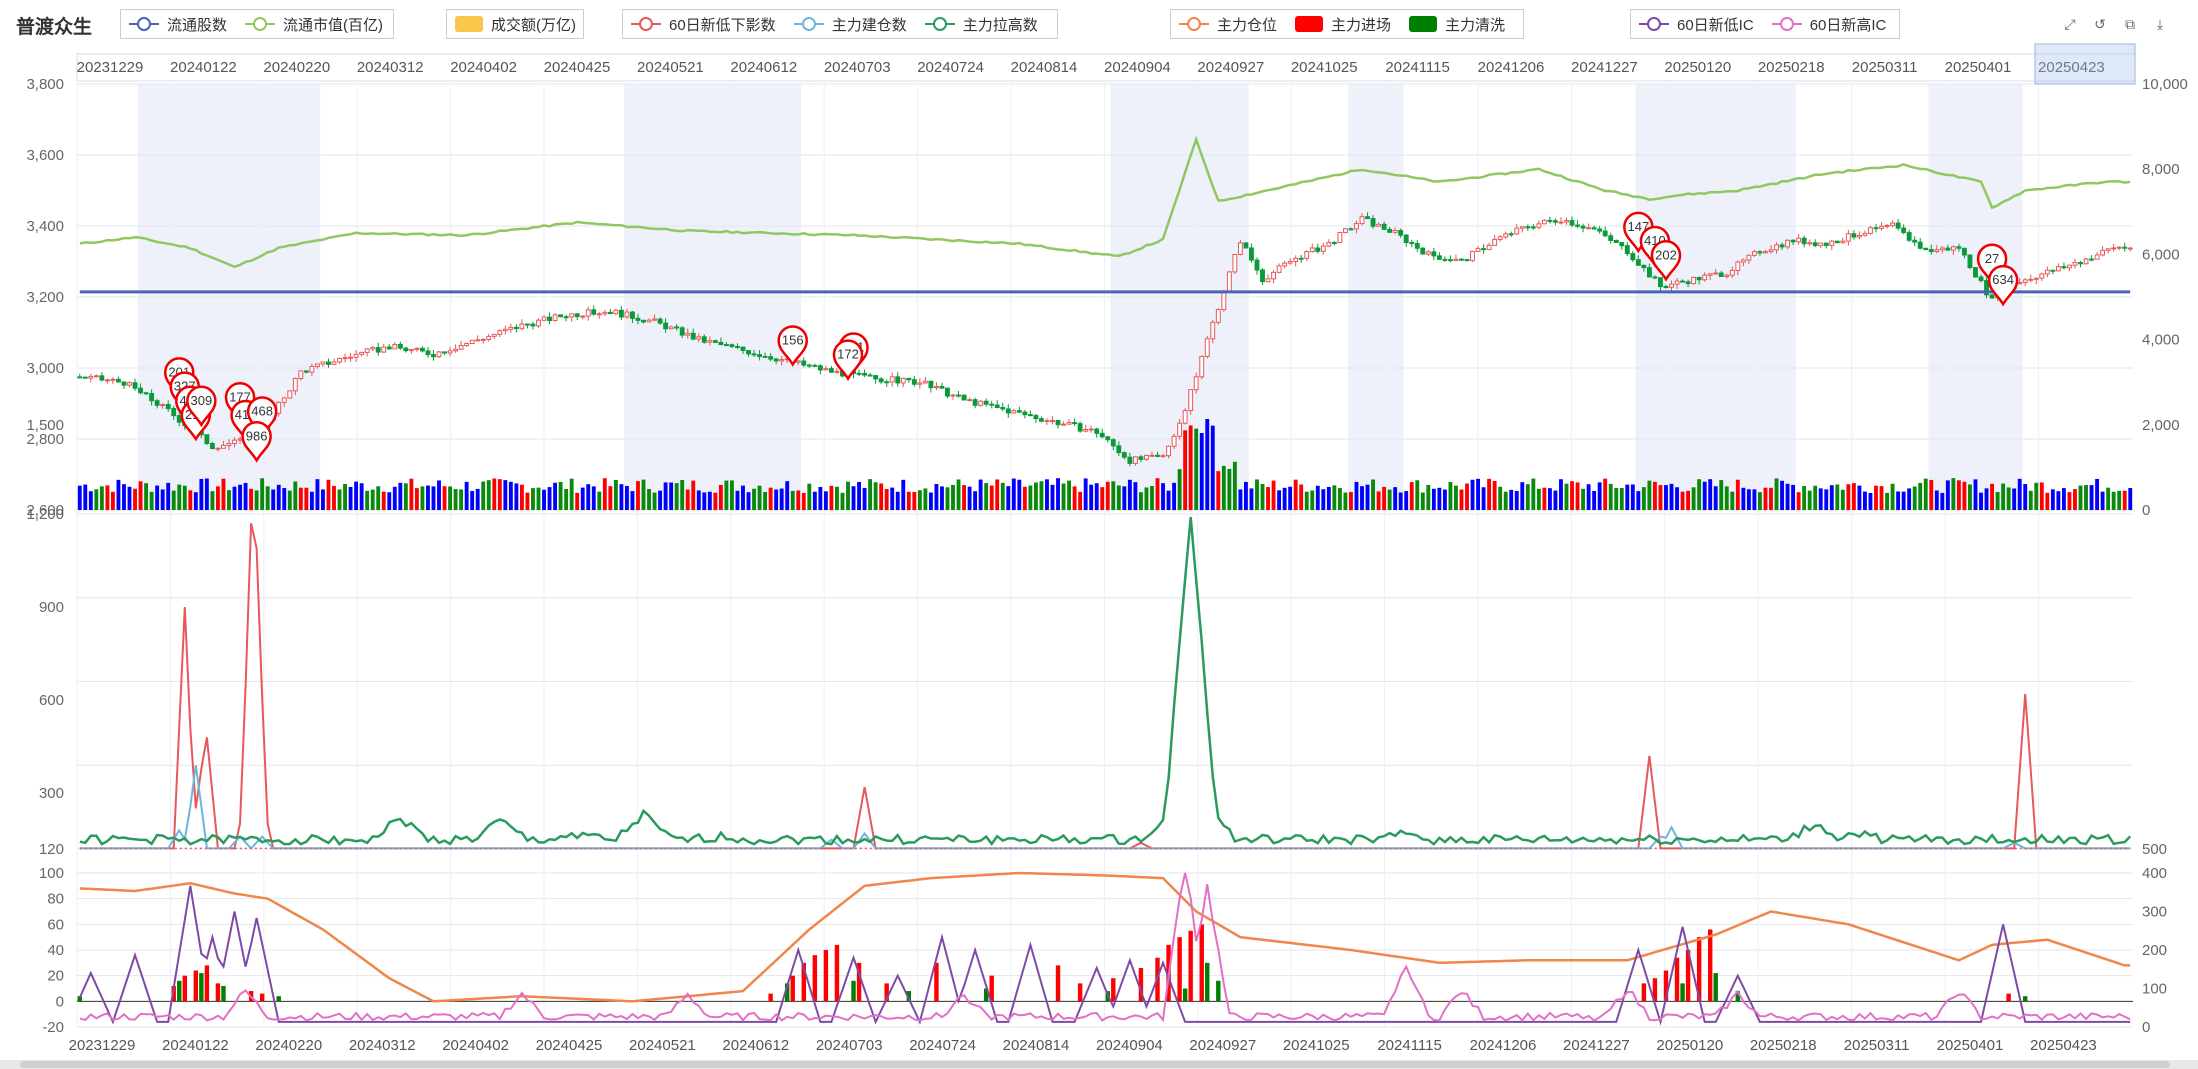 Image resolution: width=2198 pixels, height=1069 pixels. I want to click on x-tick-label-bottom: 20240425, so click(569, 1045).